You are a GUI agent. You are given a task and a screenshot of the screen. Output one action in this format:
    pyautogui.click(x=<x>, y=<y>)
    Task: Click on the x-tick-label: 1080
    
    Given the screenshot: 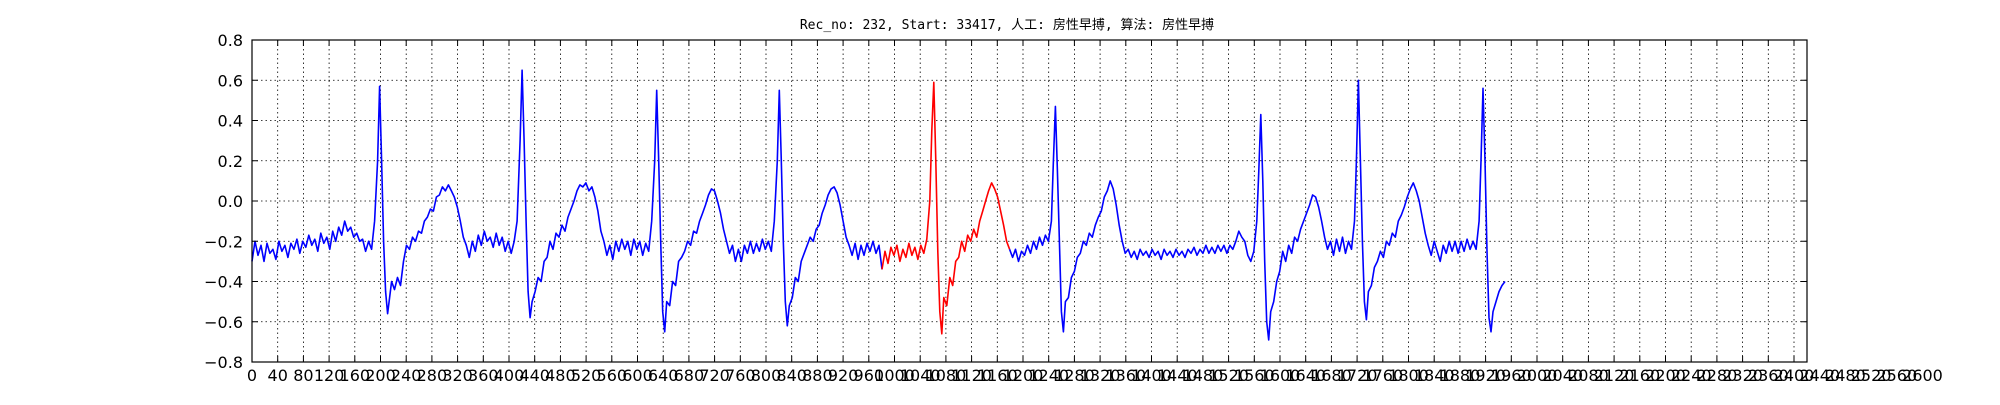 What is the action you would take?
    pyautogui.click(x=946, y=375)
    